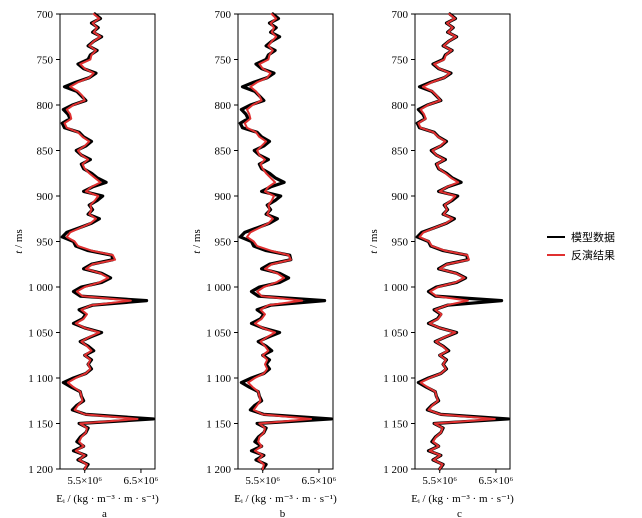 Image resolution: width=642 pixels, height=518 pixels. What do you see at coordinates (593, 237) in the screenshot?
I see `legend-label: 模型数据` at bounding box center [593, 237].